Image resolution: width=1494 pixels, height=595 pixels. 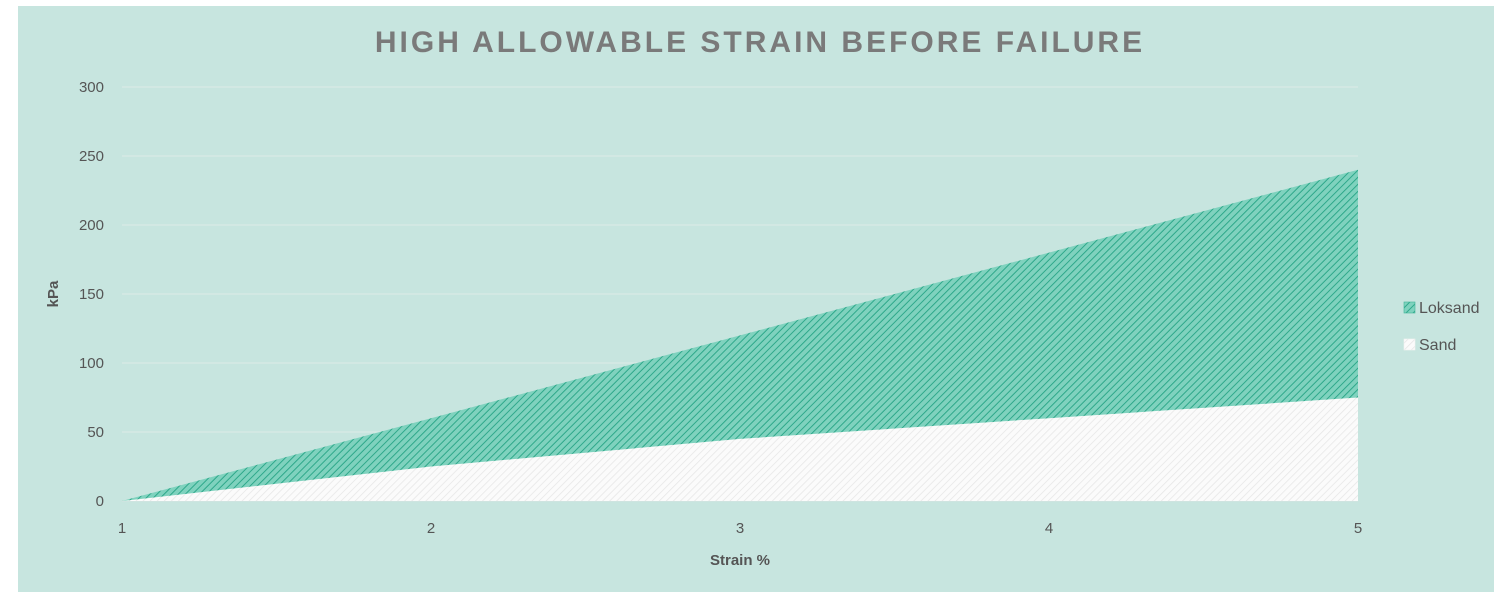 I want to click on x-tick-label: 3, so click(x=740, y=528).